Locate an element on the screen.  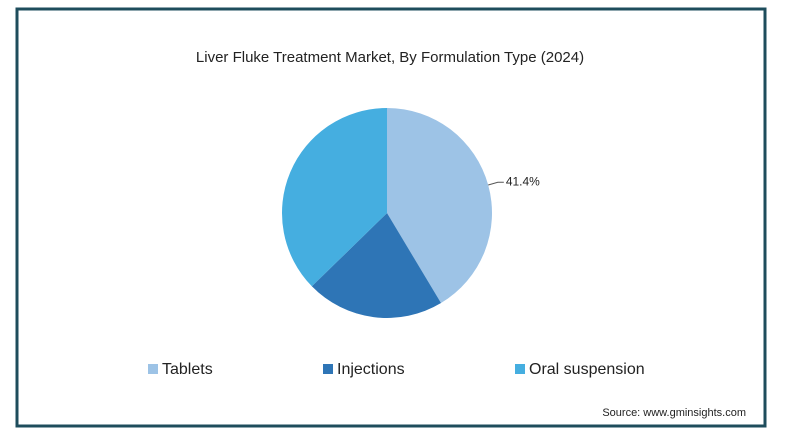
legend-label: Oral suspension is located at coordinates (587, 369).